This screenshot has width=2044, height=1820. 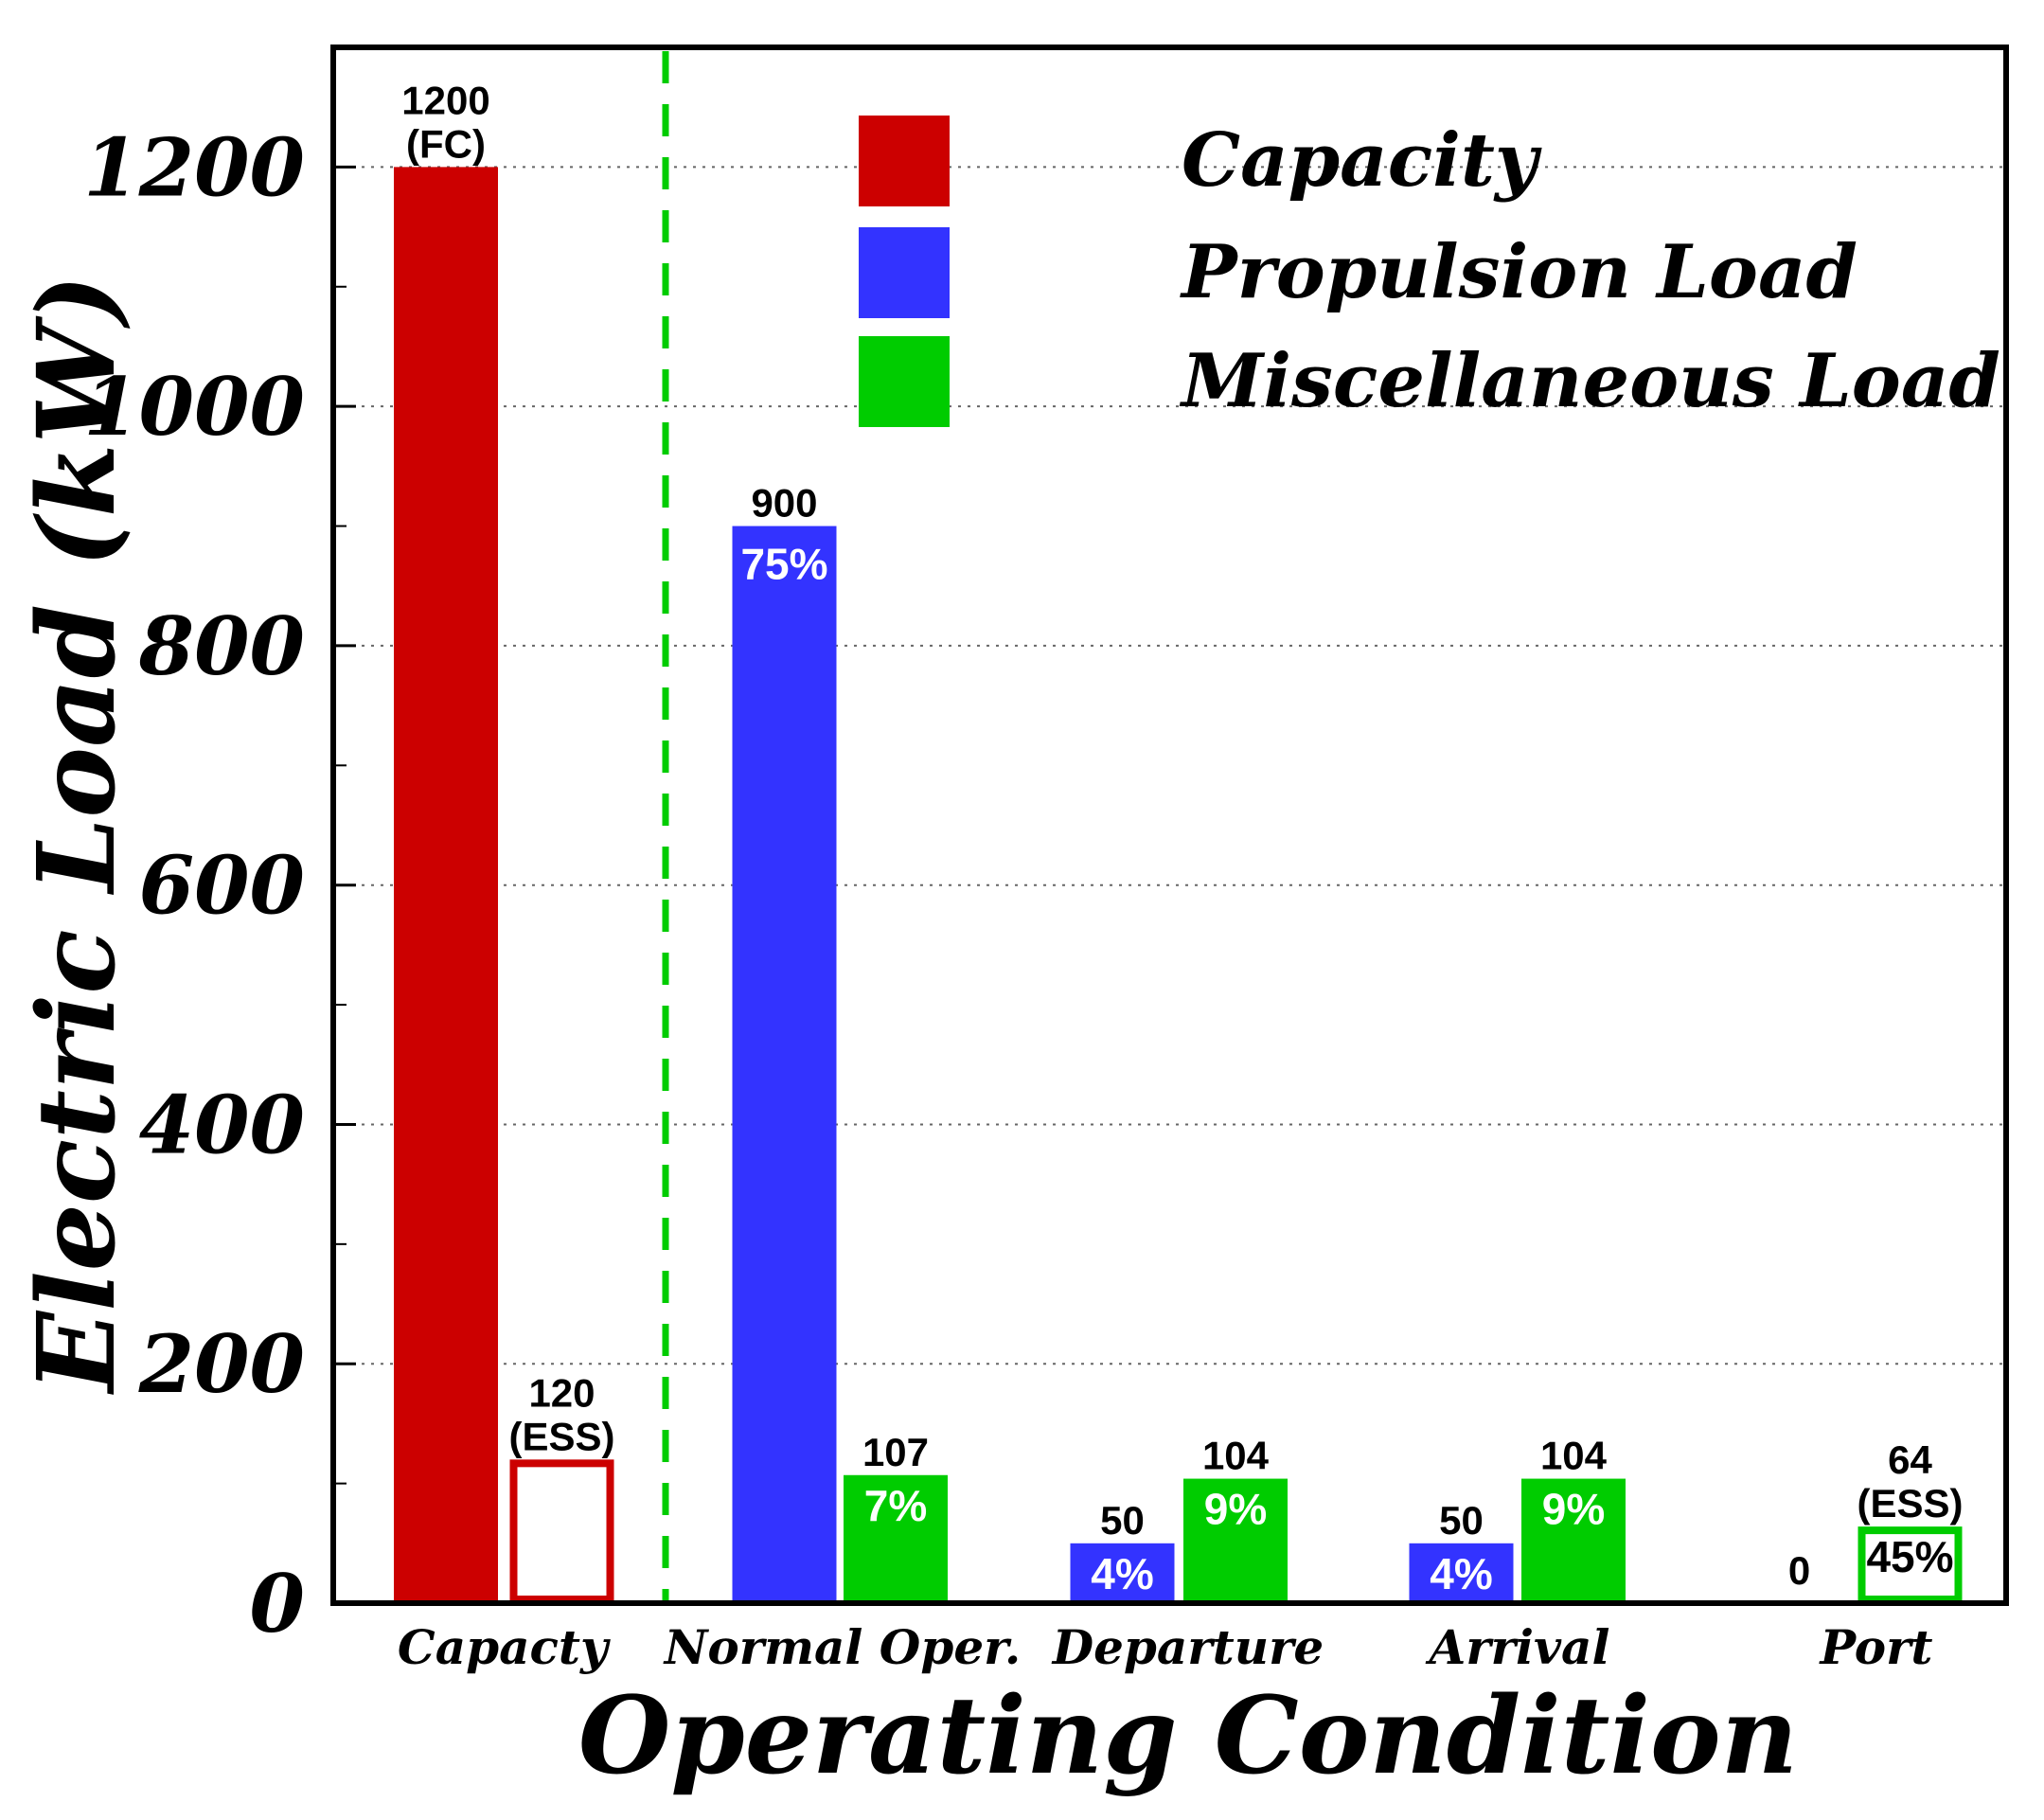 What do you see at coordinates (842, 1647) in the screenshot?
I see `x-category-label: Normal Oper.` at bounding box center [842, 1647].